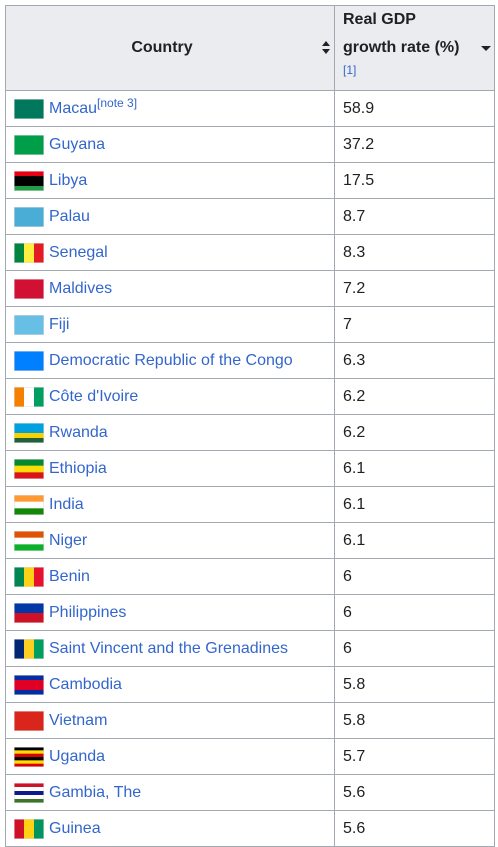 This screenshot has width=498, height=847. Describe the element at coordinates (170, 432) in the screenshot. I see `country-cell: Rwanda` at that location.